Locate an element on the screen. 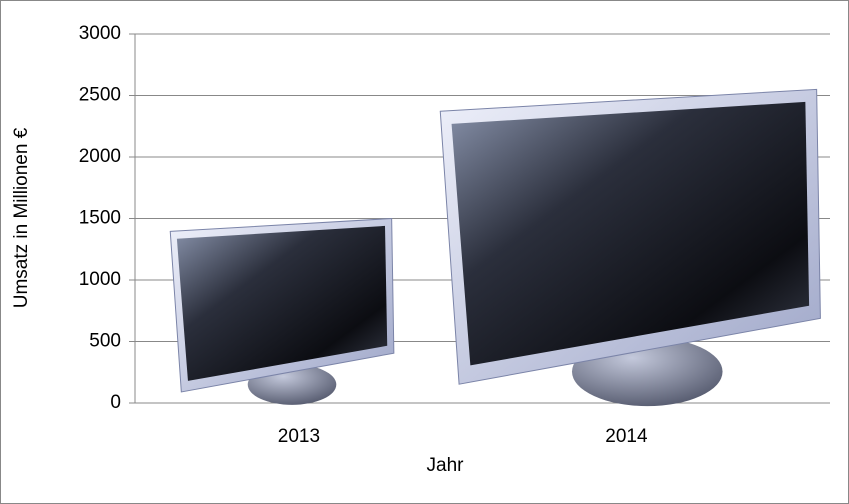  y-axis-title: Umsatz in Millionen € is located at coordinates (21, 217).